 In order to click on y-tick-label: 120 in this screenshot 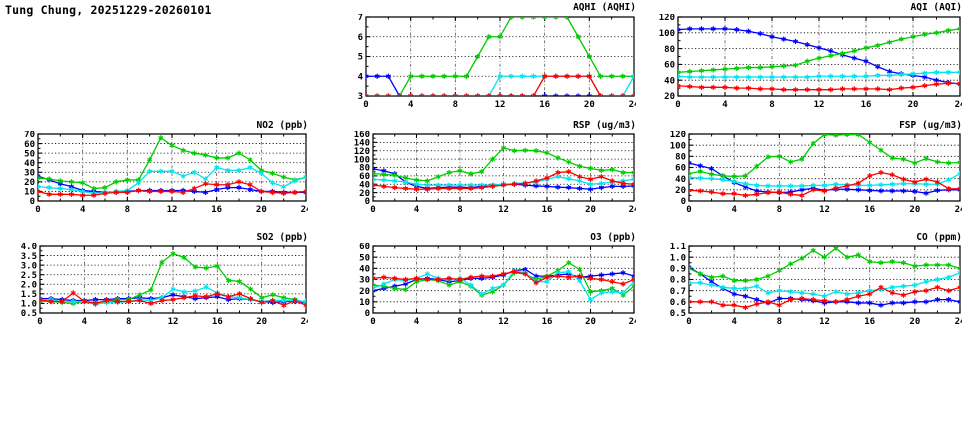, I will do `click(362, 152)`.